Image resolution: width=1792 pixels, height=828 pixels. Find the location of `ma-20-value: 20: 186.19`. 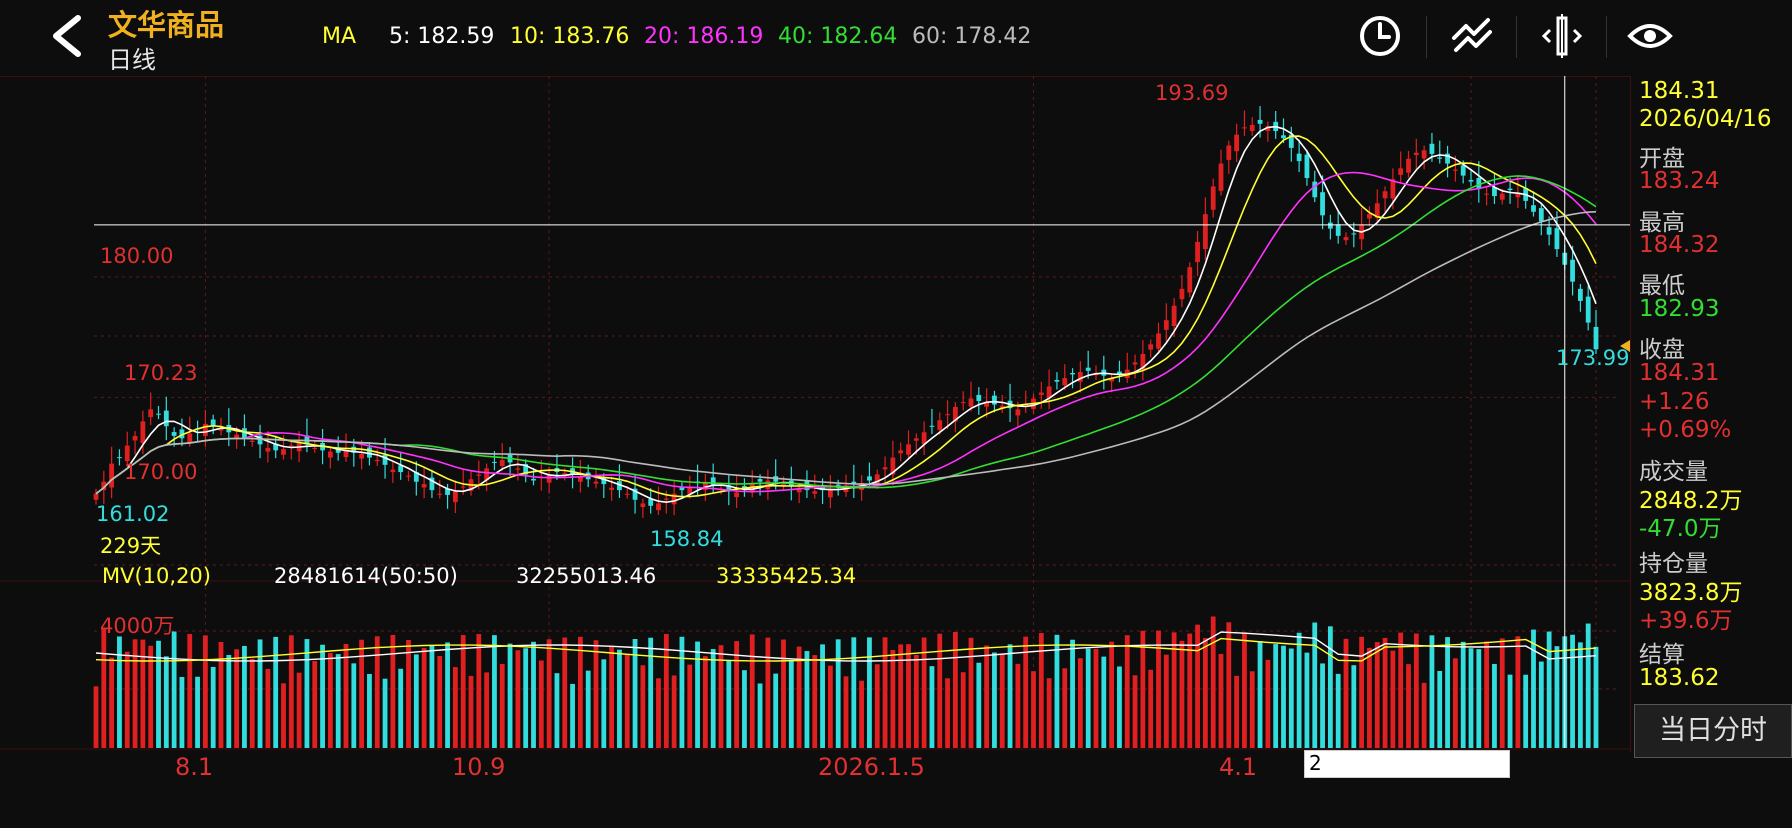

ma-20-value: 20: 186.19 is located at coordinates (704, 36).